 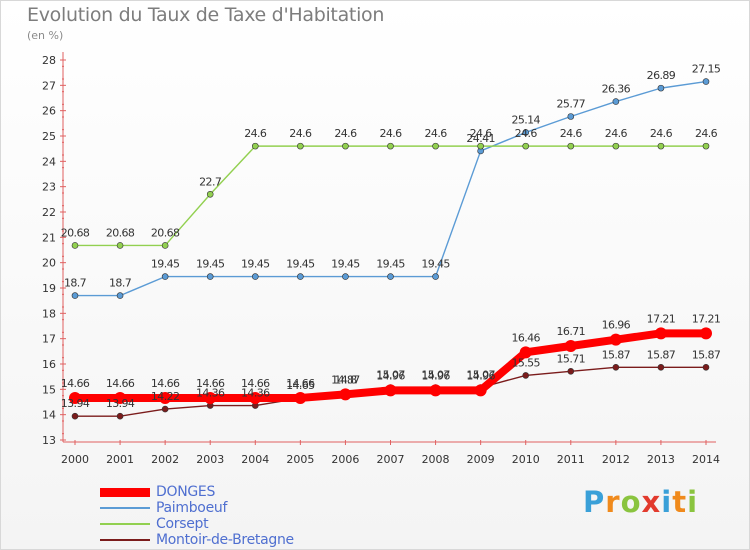 What do you see at coordinates (49, 339) in the screenshot?
I see `y-tick-label: 17` at bounding box center [49, 339].